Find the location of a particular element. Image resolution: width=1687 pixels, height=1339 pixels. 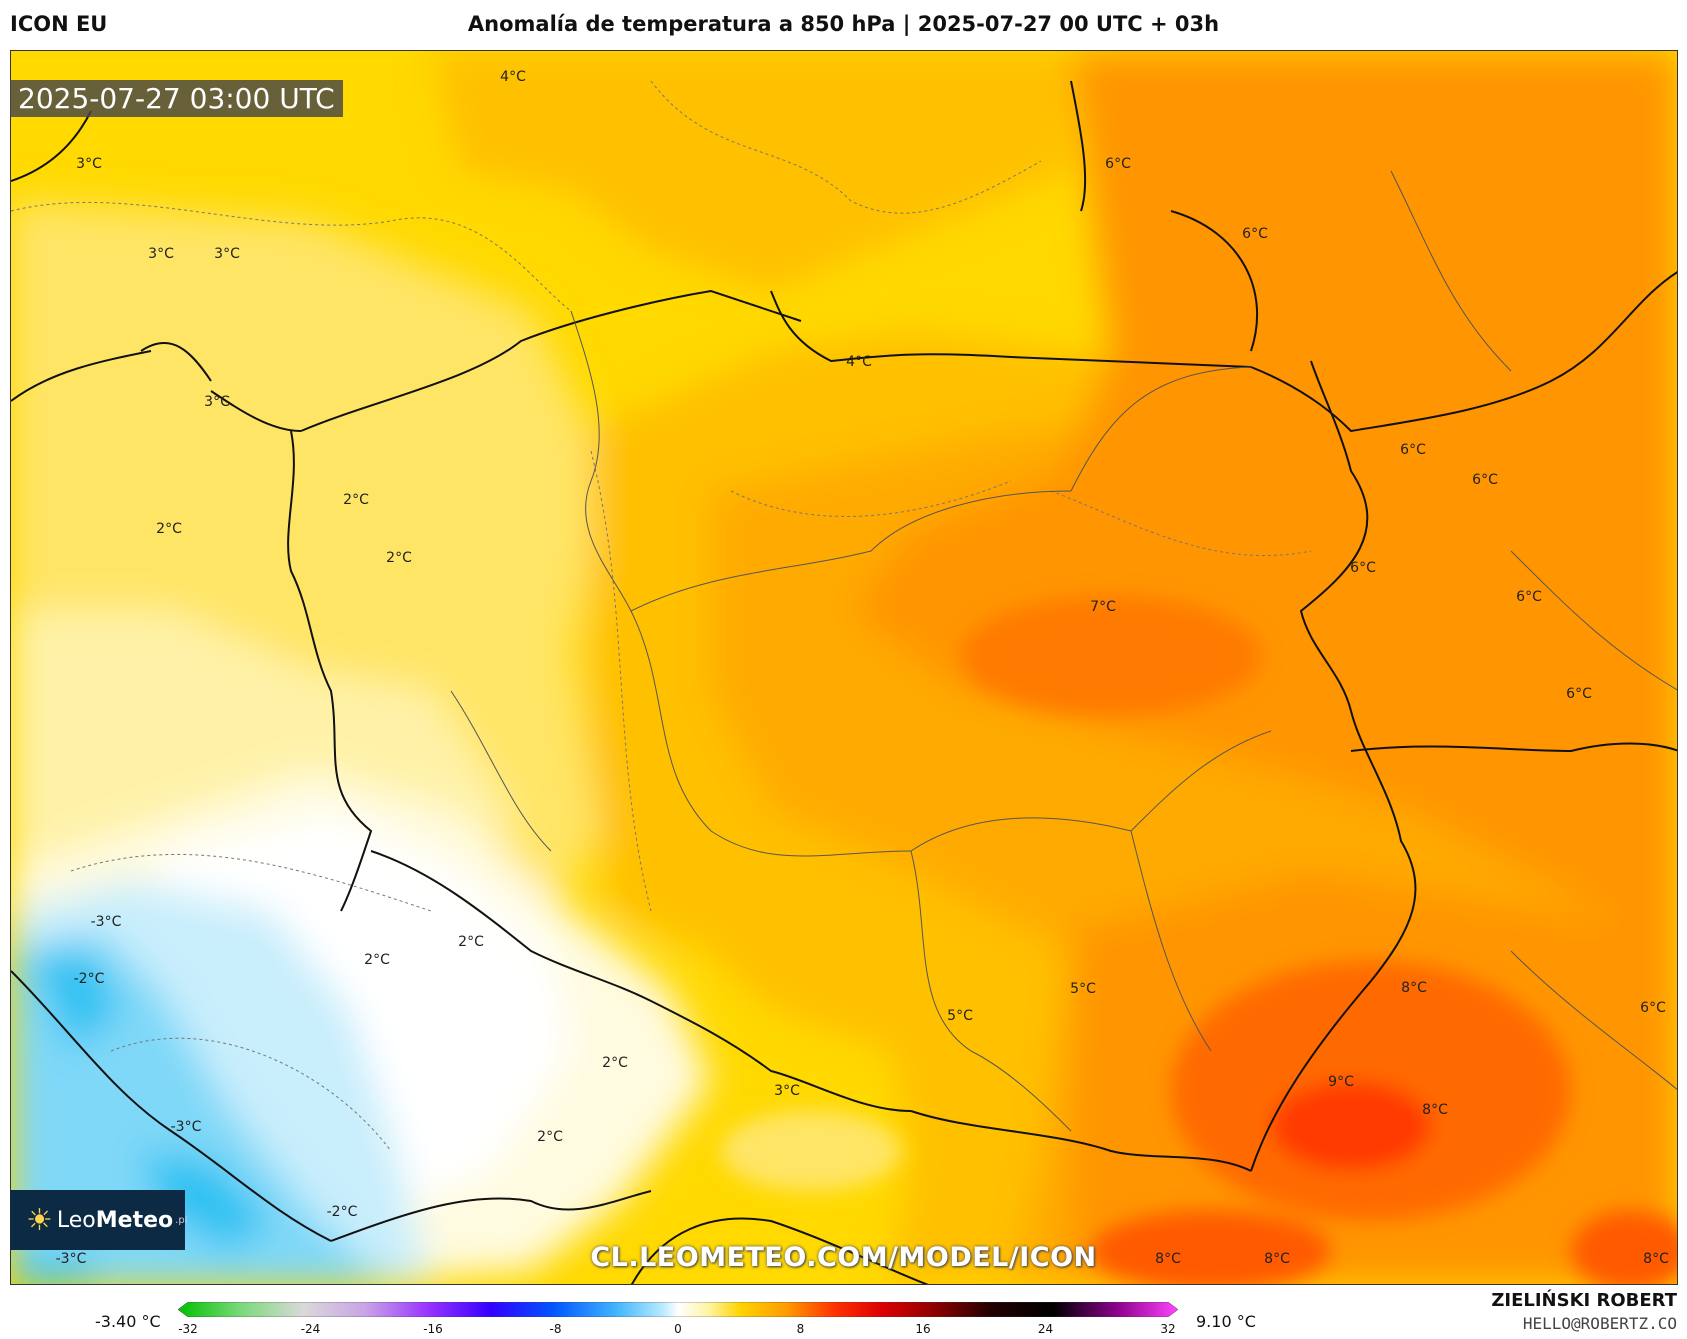

zone-3c-tatra is located at coordinates (811, 1151).